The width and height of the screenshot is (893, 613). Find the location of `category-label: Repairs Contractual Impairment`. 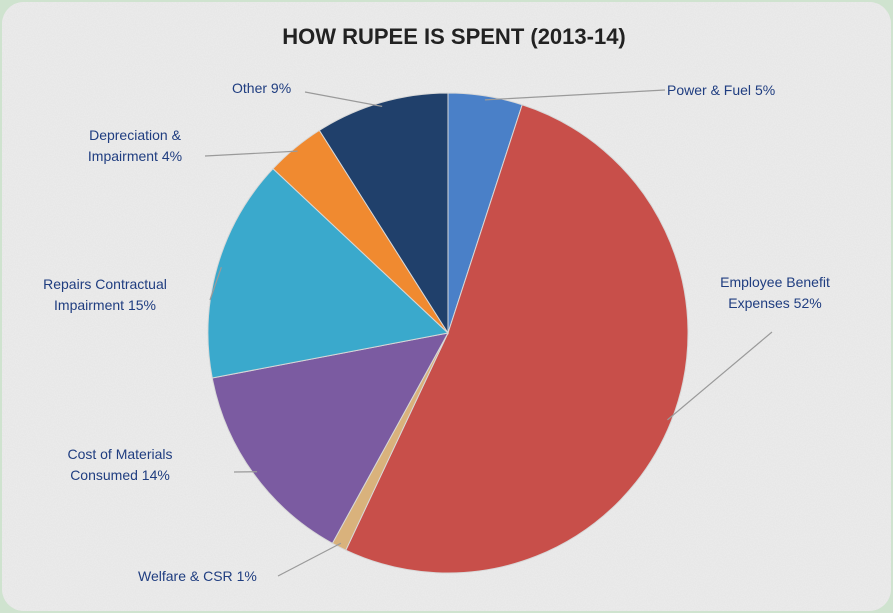

category-label: Repairs Contractual Impairment is located at coordinates (105, 294).